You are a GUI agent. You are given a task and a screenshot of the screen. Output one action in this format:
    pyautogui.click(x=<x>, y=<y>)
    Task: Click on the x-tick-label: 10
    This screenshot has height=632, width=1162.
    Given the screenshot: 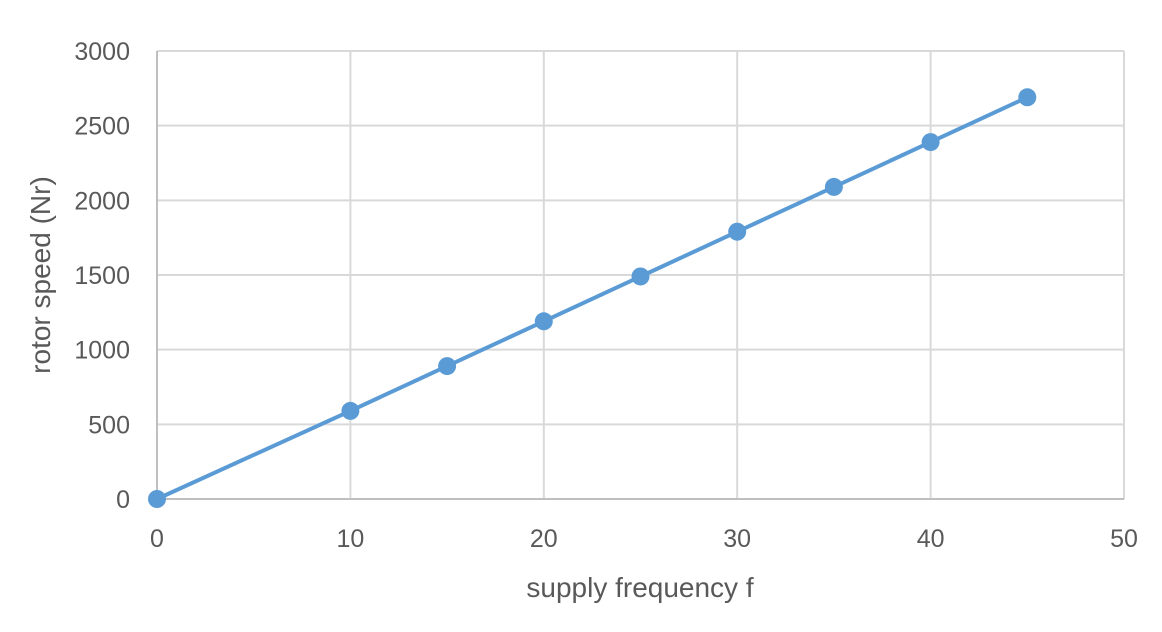 What is the action you would take?
    pyautogui.click(x=350, y=539)
    